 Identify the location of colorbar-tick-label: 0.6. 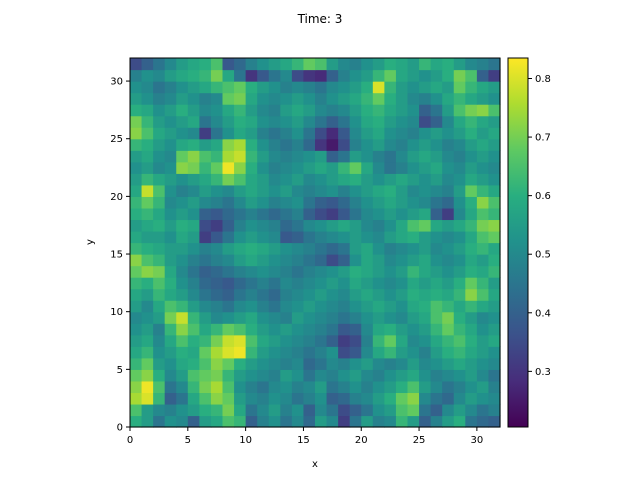
(543, 196).